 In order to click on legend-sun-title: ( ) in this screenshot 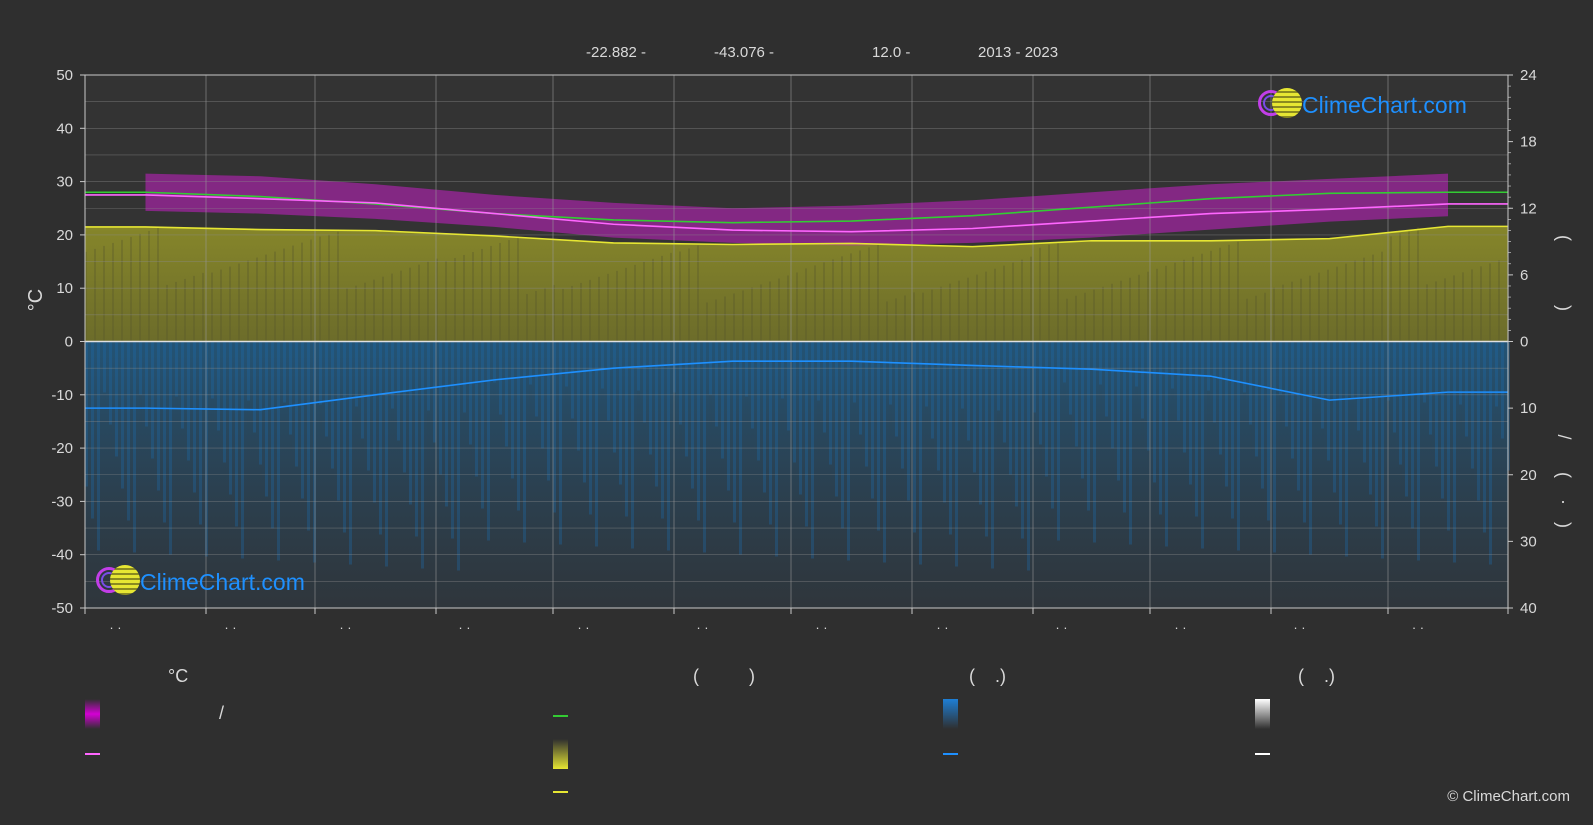, I will do `click(724, 676)`.